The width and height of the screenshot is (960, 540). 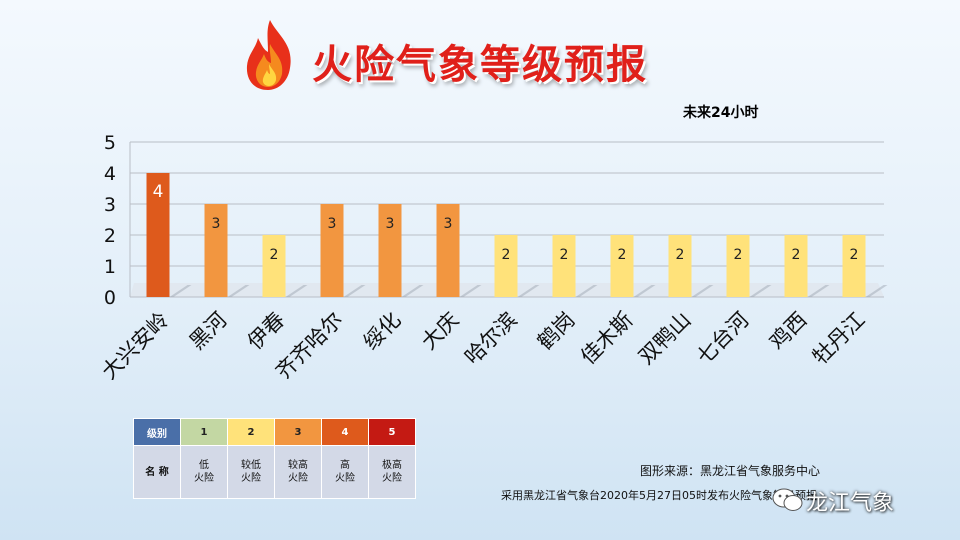 What do you see at coordinates (158, 192) in the screenshot?
I see `data-label: 4` at bounding box center [158, 192].